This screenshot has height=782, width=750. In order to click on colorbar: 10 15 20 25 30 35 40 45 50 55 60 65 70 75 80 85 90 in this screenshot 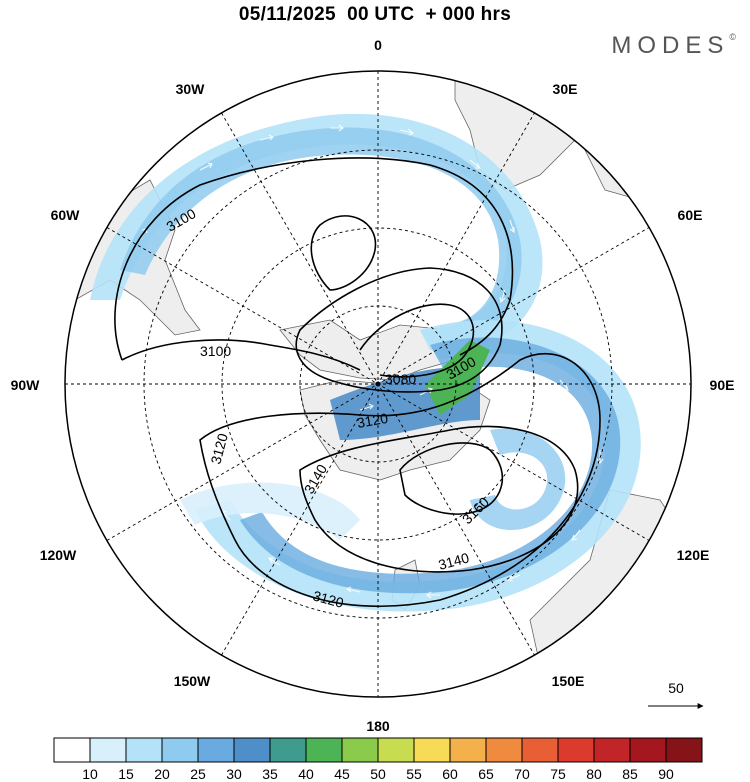, I will do `click(378, 759)`.